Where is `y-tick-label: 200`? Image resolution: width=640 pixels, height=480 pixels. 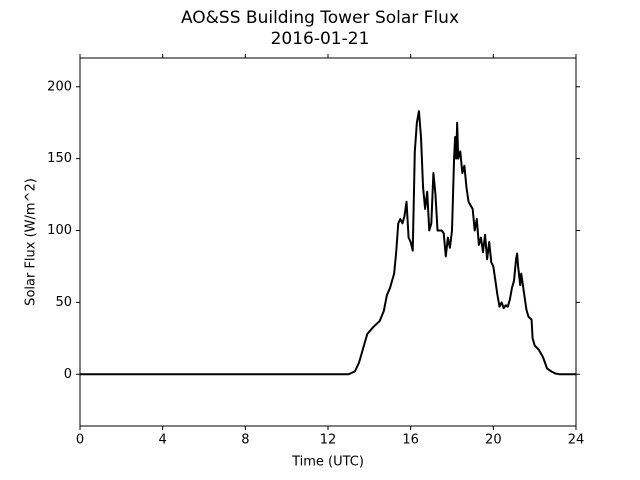 y-tick-label: 200 is located at coordinates (59, 86).